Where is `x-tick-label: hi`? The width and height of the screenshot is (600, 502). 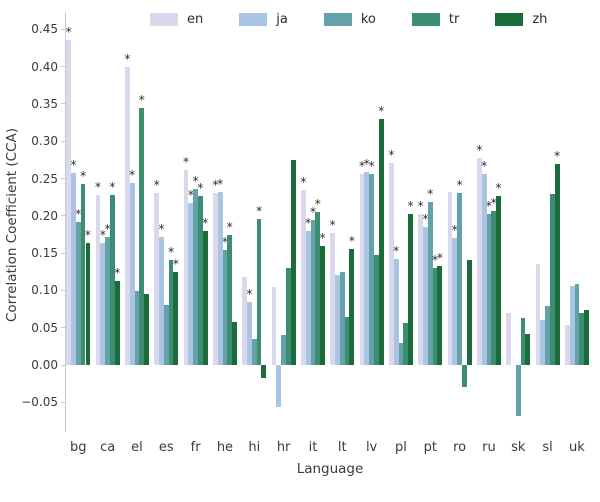
x-tick-label: hi is located at coordinates (254, 447).